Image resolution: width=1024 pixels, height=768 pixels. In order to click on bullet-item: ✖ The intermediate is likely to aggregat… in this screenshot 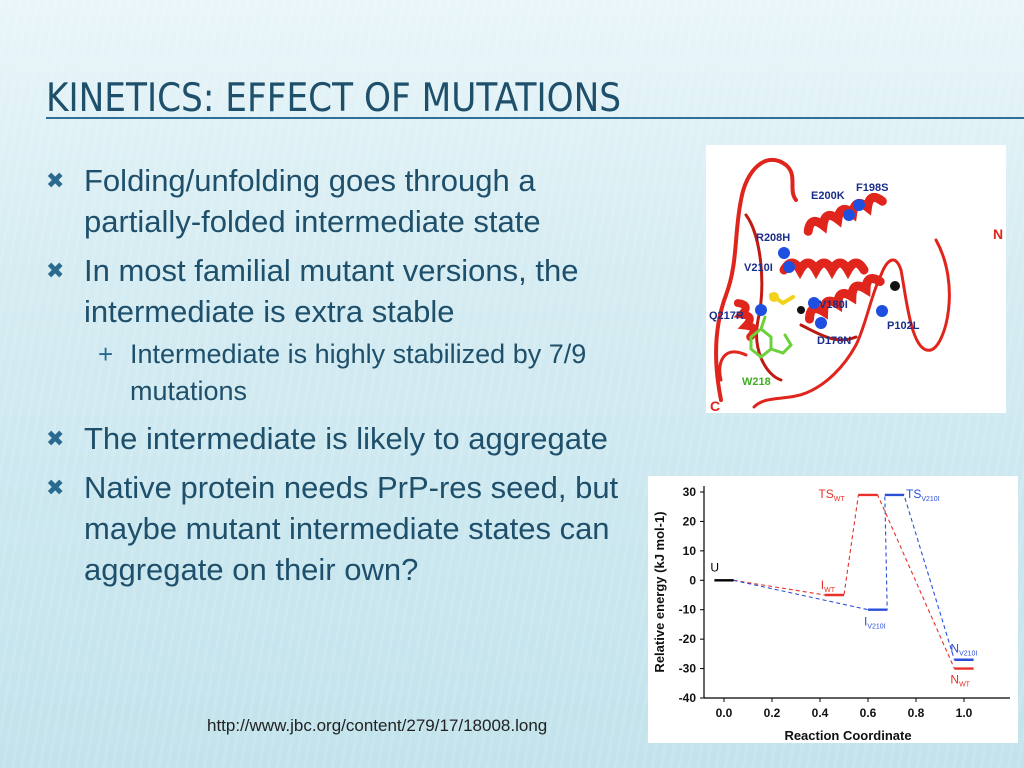, I will do `click(346, 438)`.